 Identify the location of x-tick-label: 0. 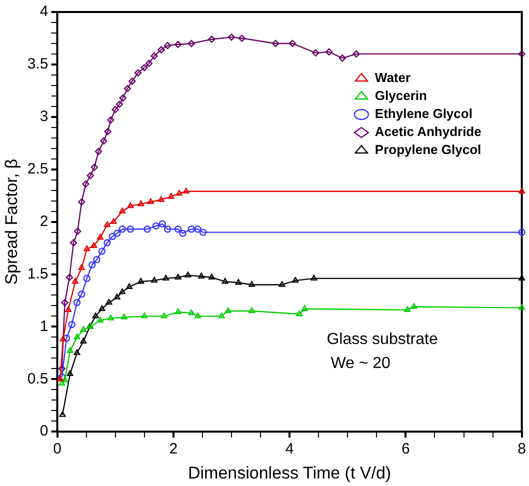
(57, 449).